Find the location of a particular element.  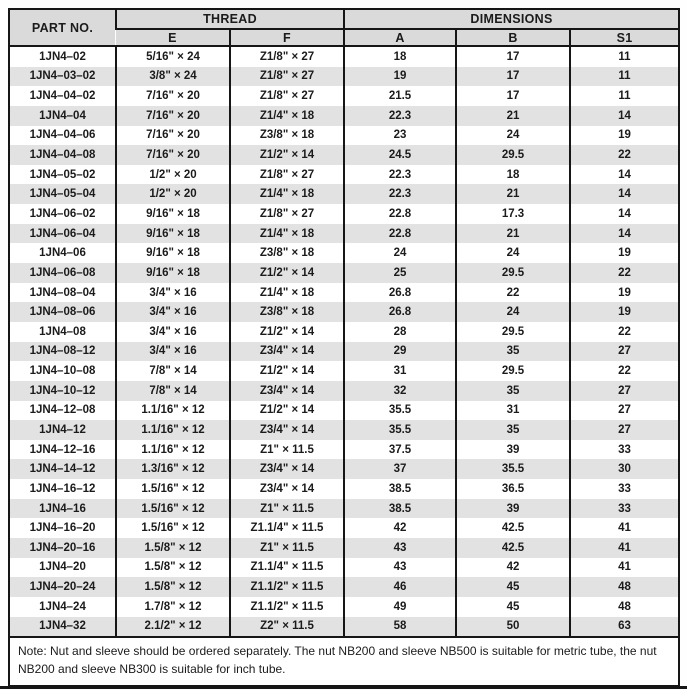

part-no-cell: 1JN4–04 is located at coordinates (63, 115).